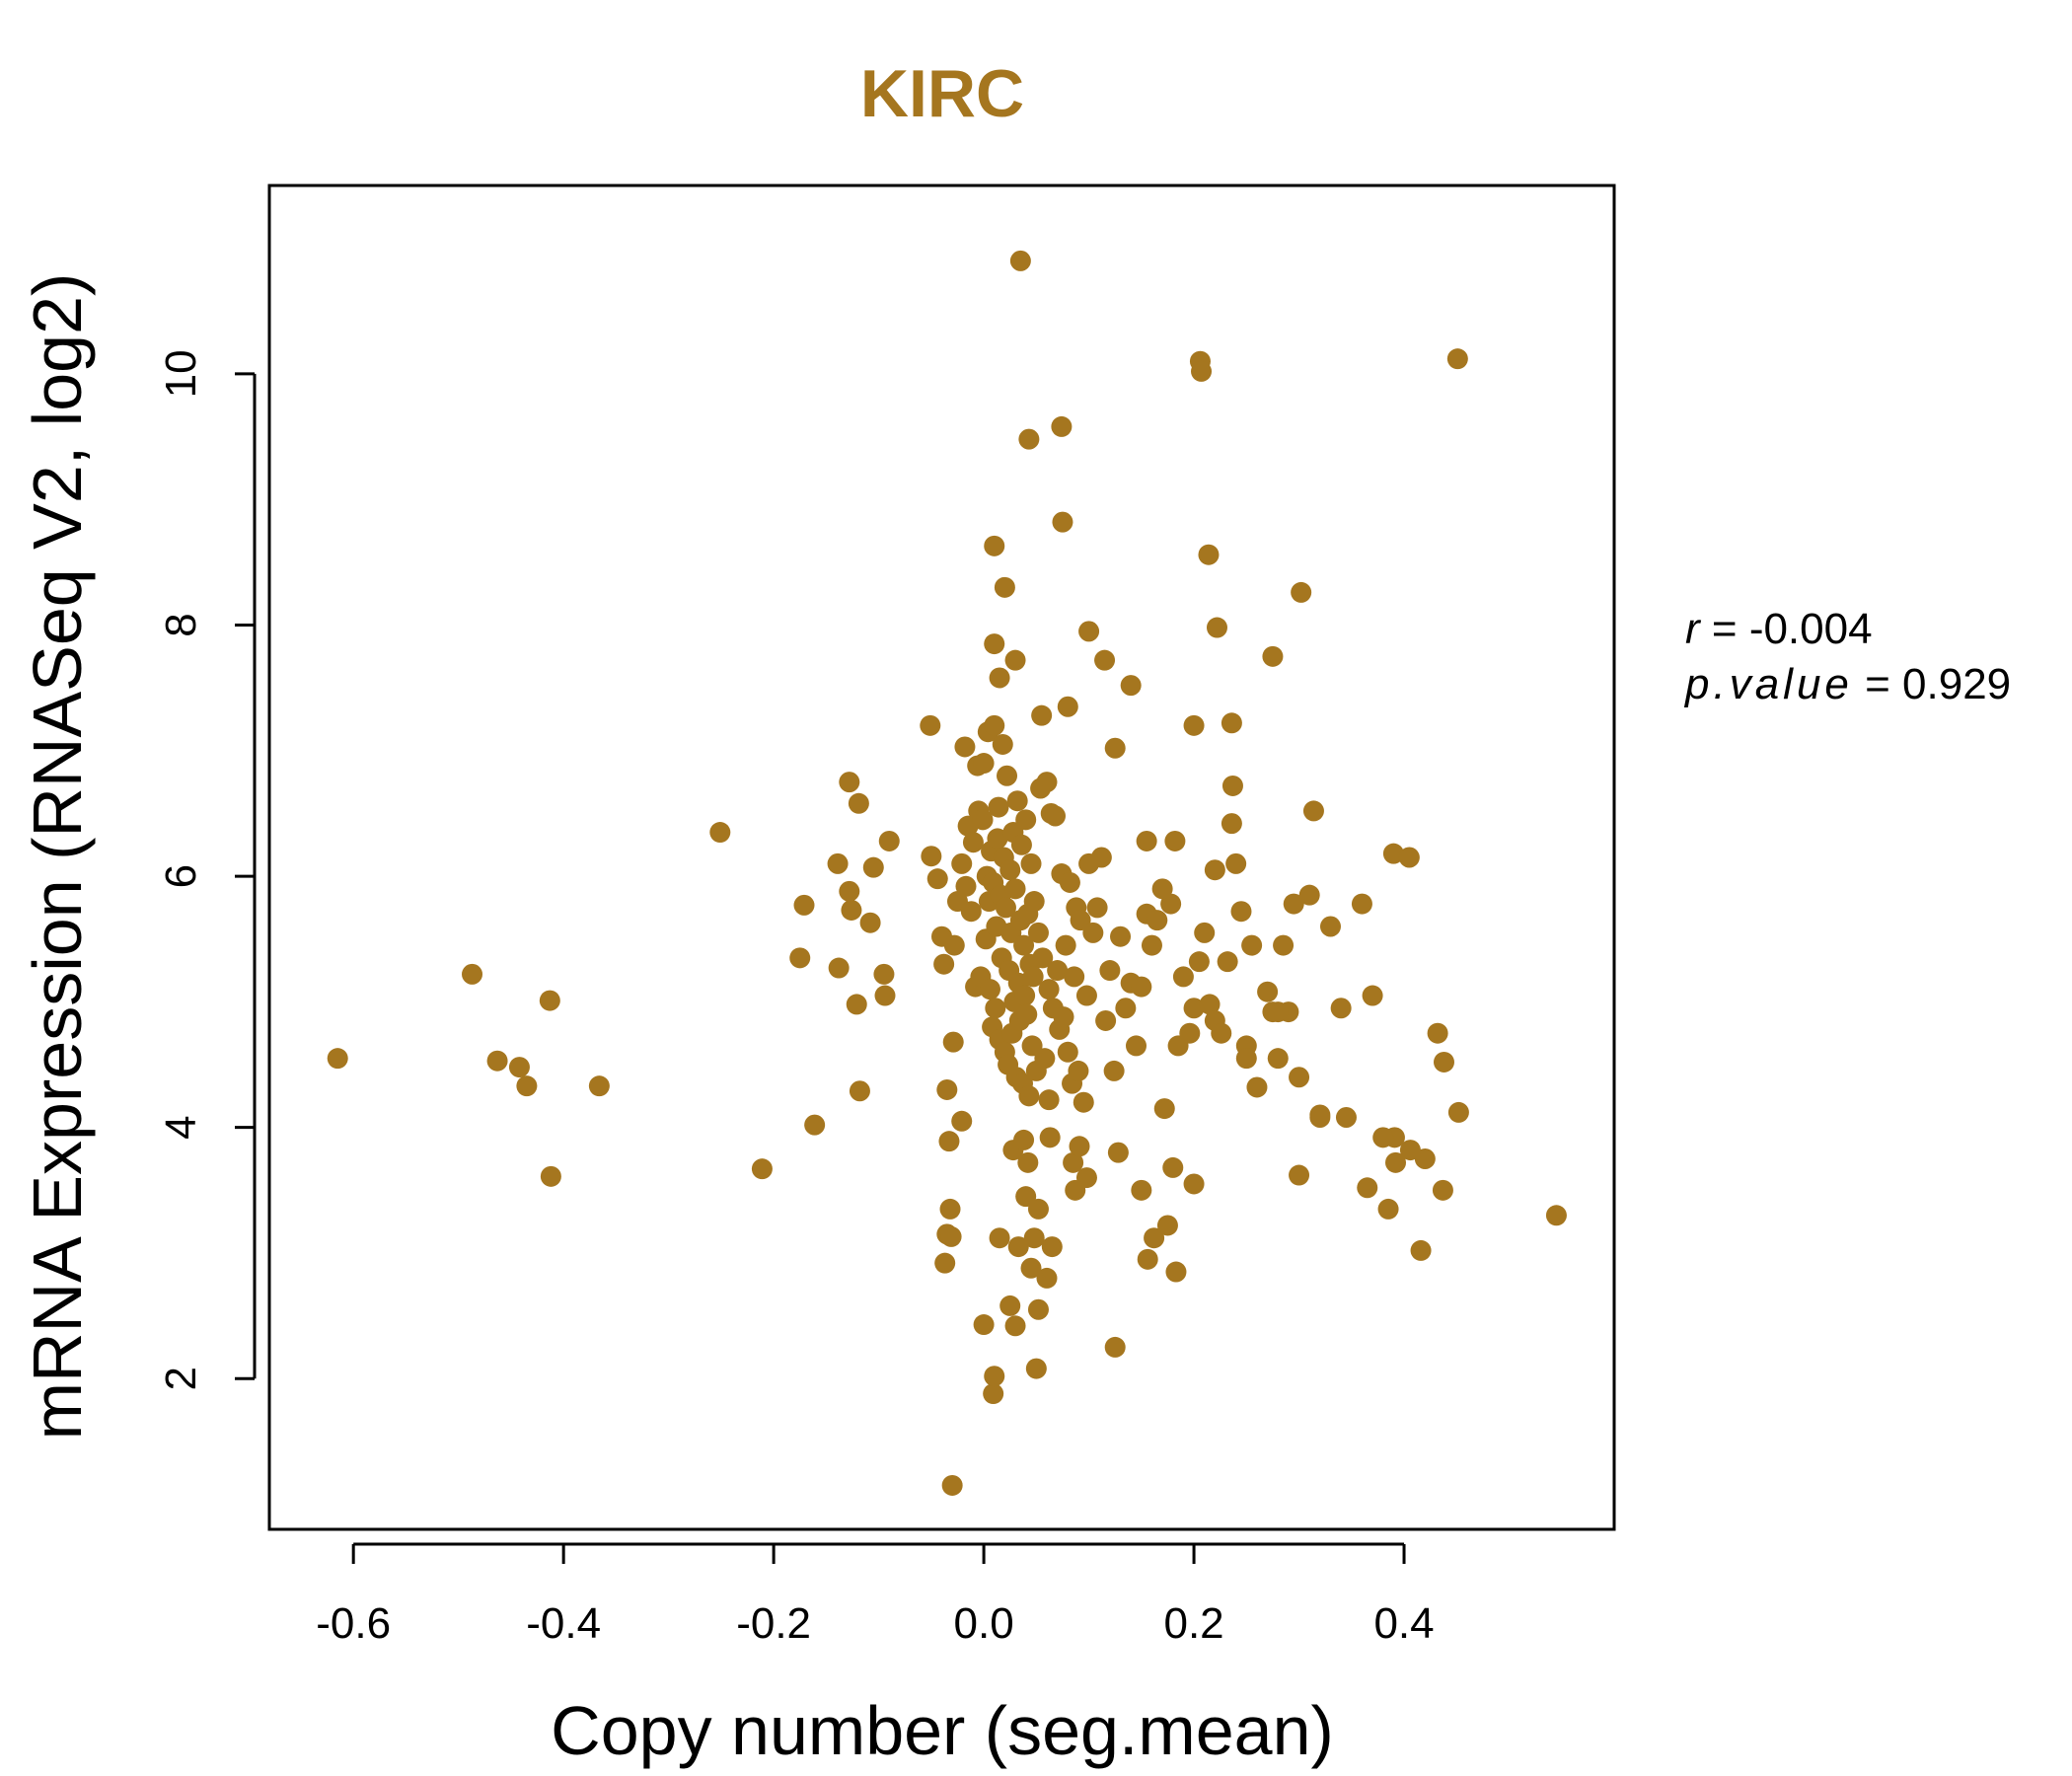  What do you see at coordinates (563, 1624) in the screenshot?
I see `x-tick-label: -0.4` at bounding box center [563, 1624].